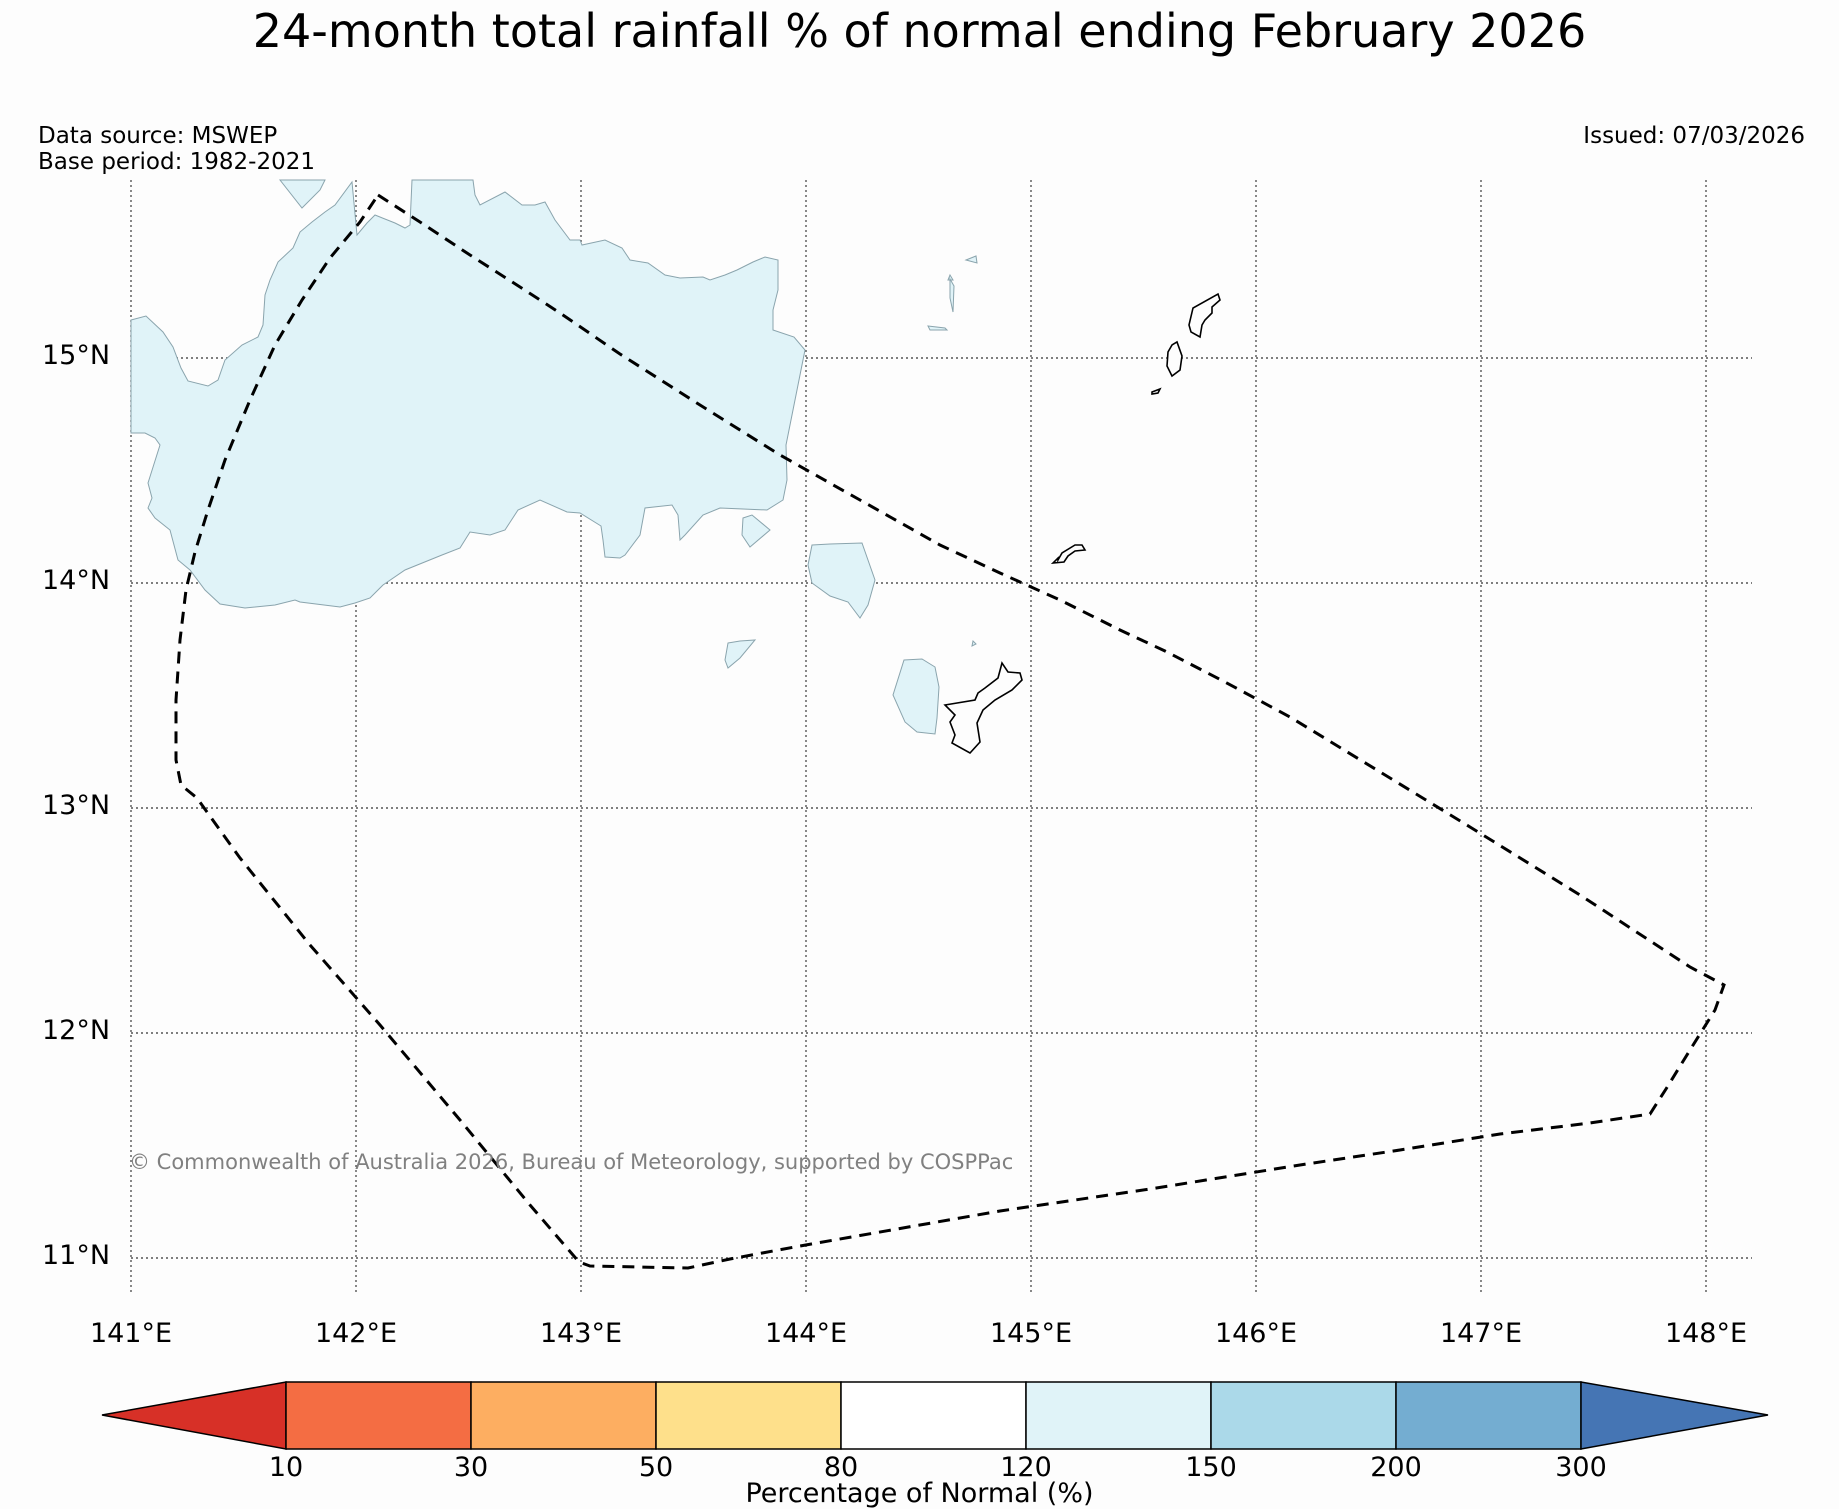 The image size is (1839, 1509). I want to click on lat-label-11: 11°N, so click(76, 1255).